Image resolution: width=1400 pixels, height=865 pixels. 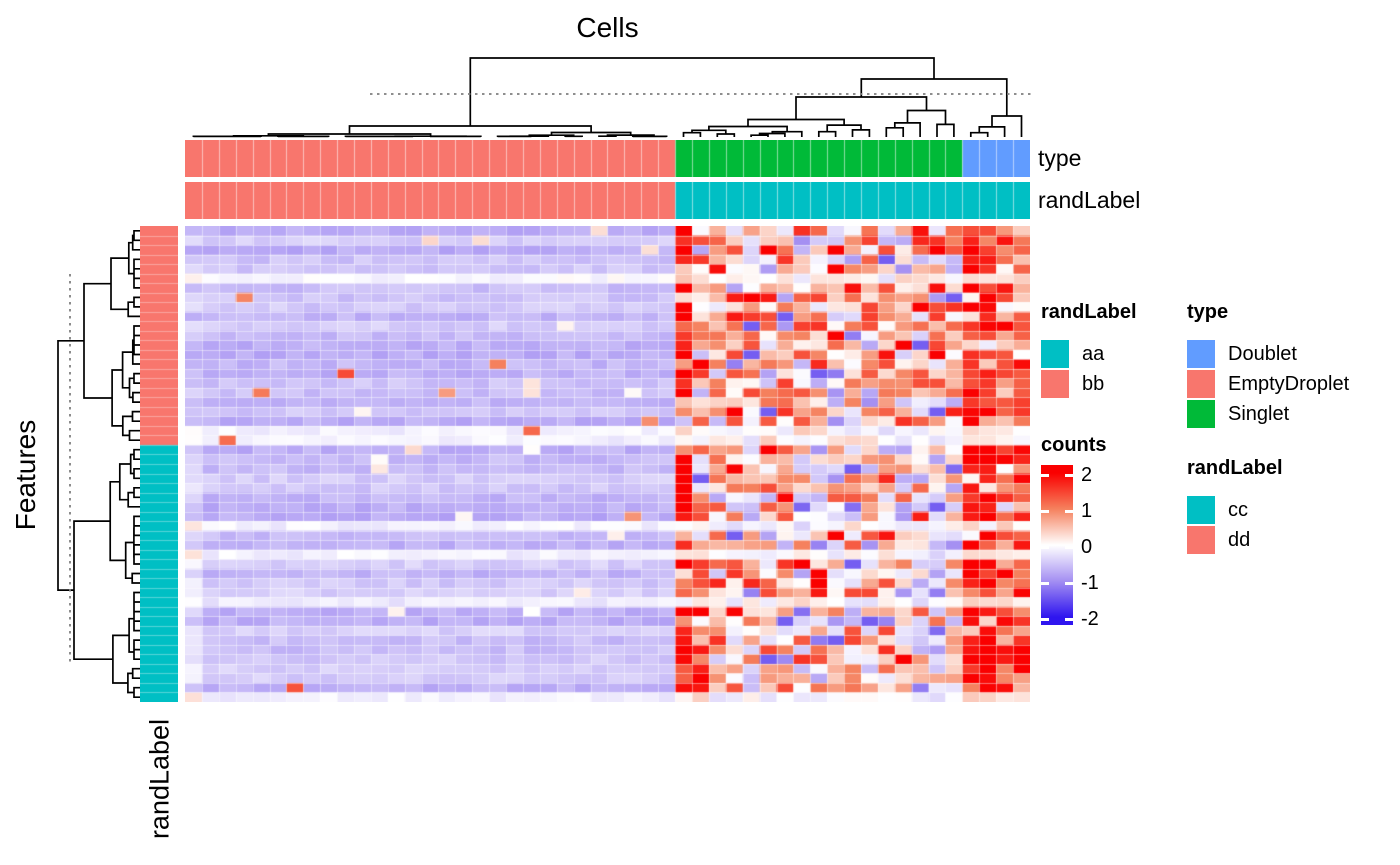 I want to click on legend-item-bb: bb, so click(x=1089, y=384).